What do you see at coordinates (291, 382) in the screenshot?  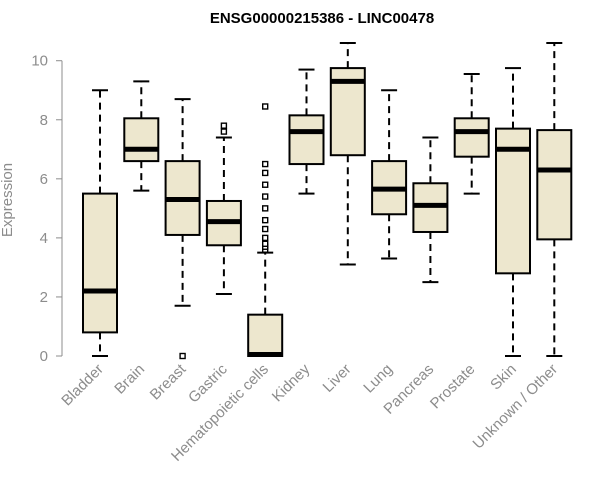 I see `x-tick-label: Kidney` at bounding box center [291, 382].